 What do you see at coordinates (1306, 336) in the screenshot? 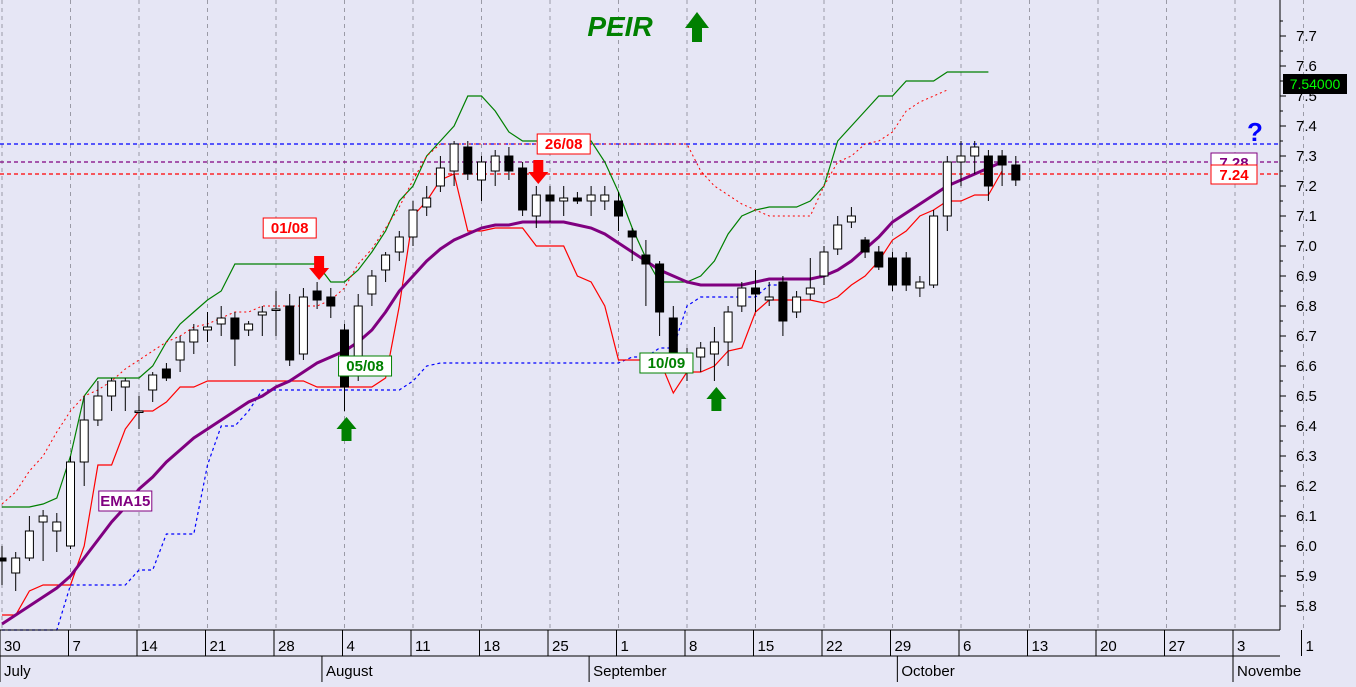
I see `price-tick-label: 6.7` at bounding box center [1306, 336].